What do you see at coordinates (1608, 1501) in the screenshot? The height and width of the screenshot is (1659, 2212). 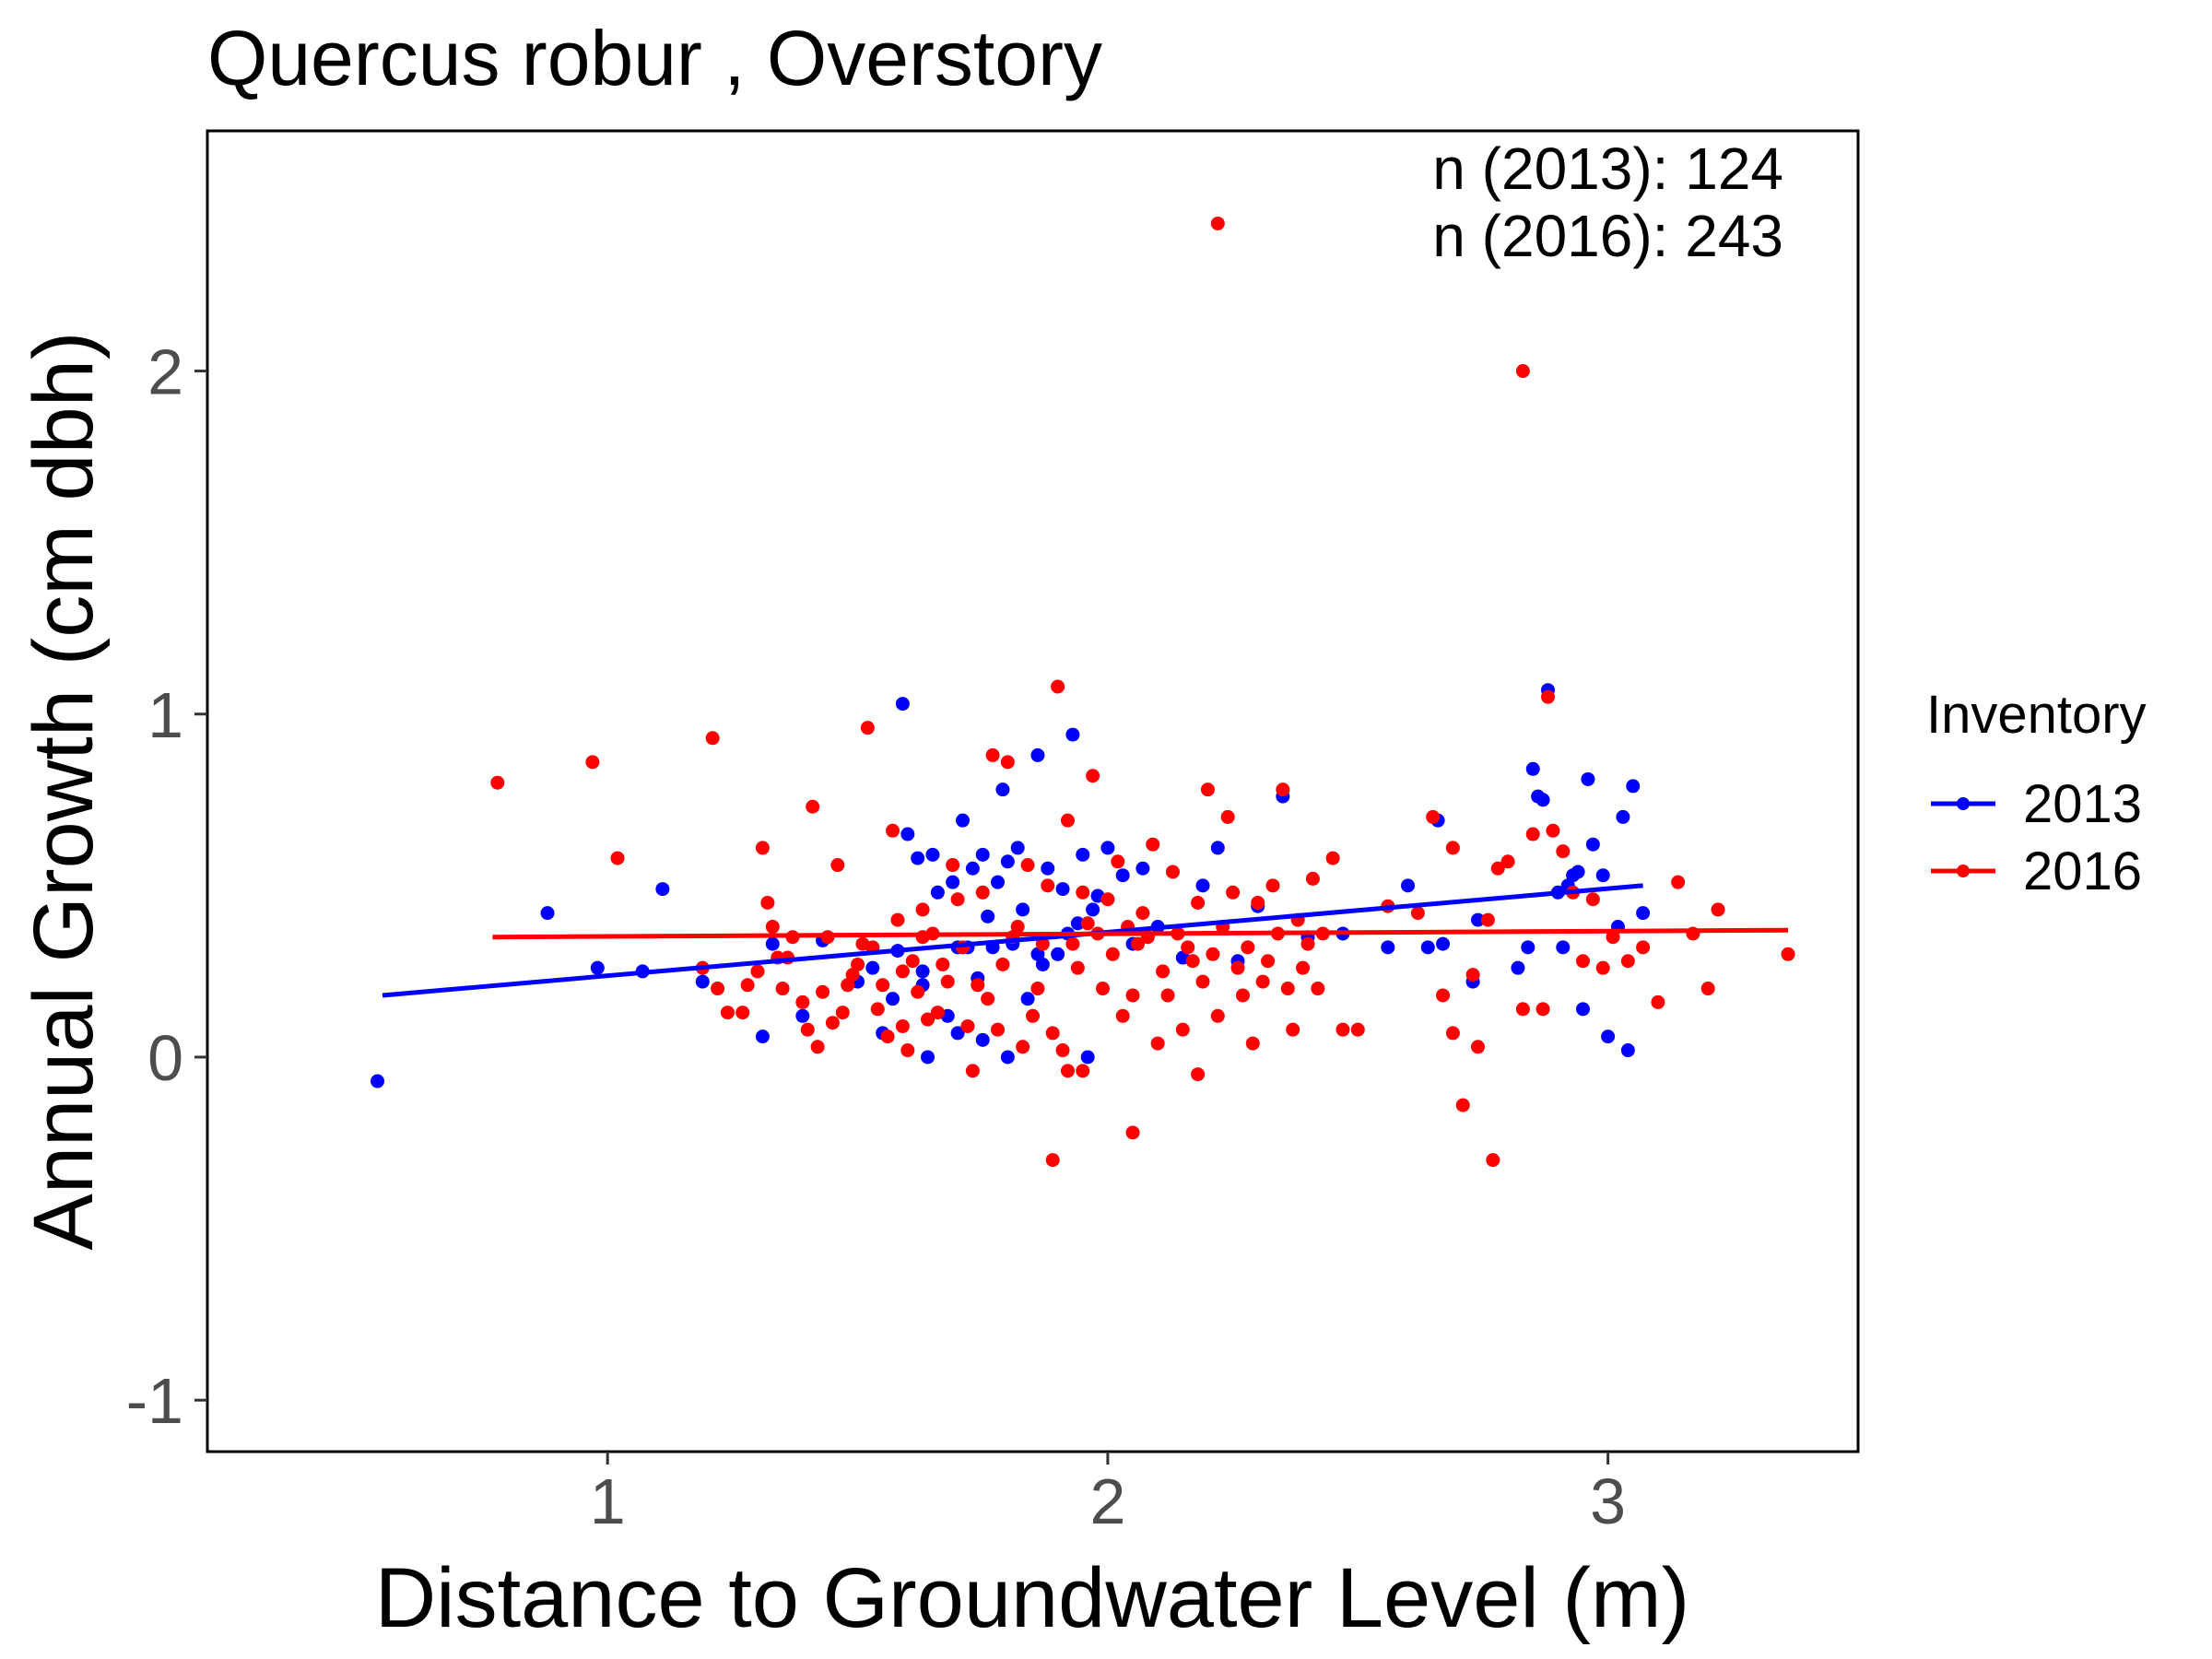 I see `x-tick-label: 3` at bounding box center [1608, 1501].